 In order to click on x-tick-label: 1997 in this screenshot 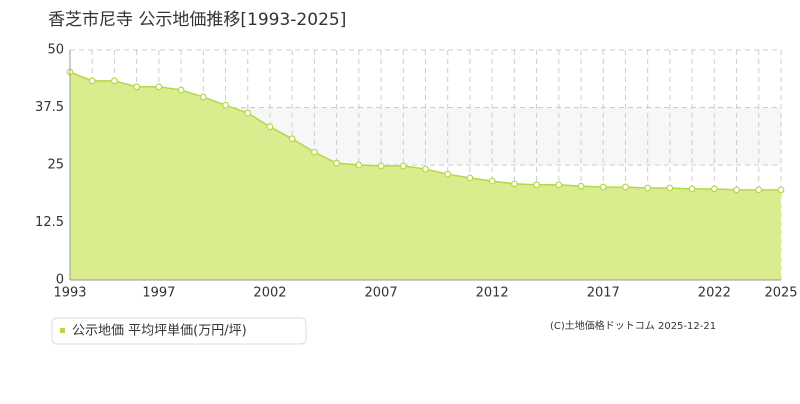, I will do `click(158, 293)`.